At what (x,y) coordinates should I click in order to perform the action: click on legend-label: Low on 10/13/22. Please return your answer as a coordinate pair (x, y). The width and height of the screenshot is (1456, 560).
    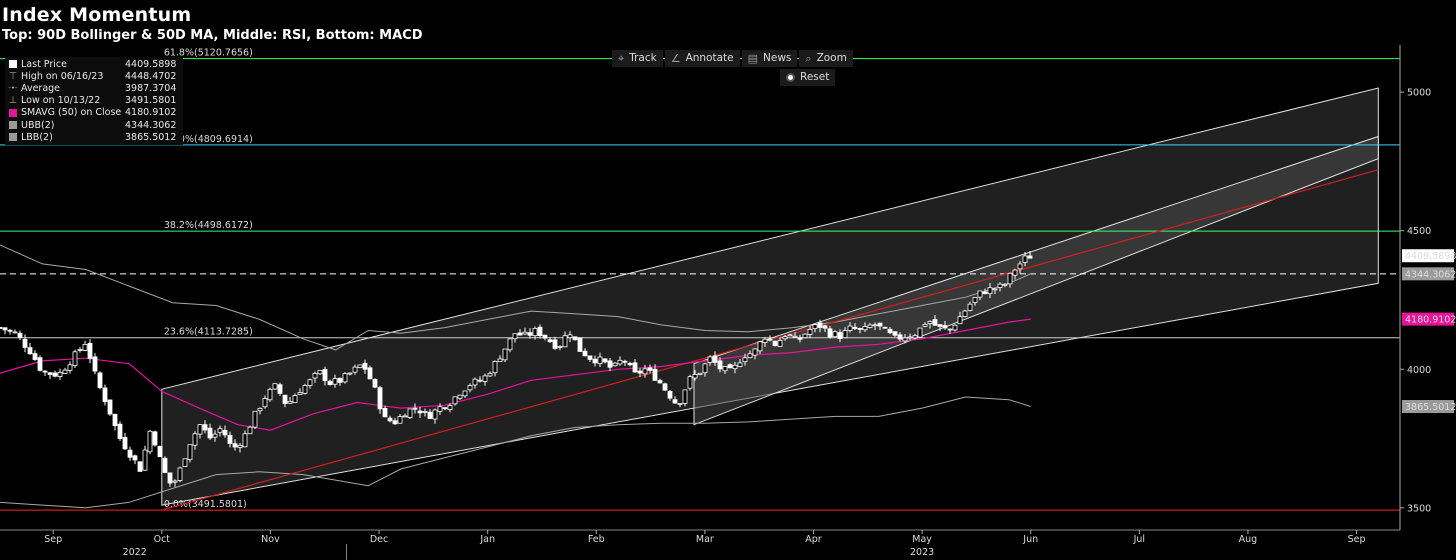
    Looking at the image, I should click on (61, 101).